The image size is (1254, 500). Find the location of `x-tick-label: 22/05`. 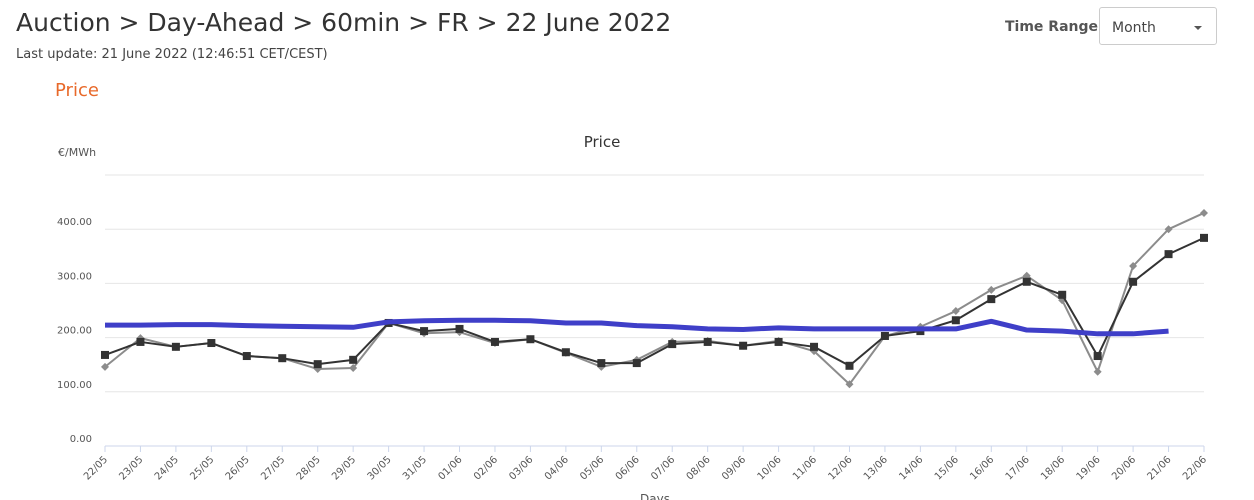

x-tick-label: 22/05 is located at coordinates (96, 468).